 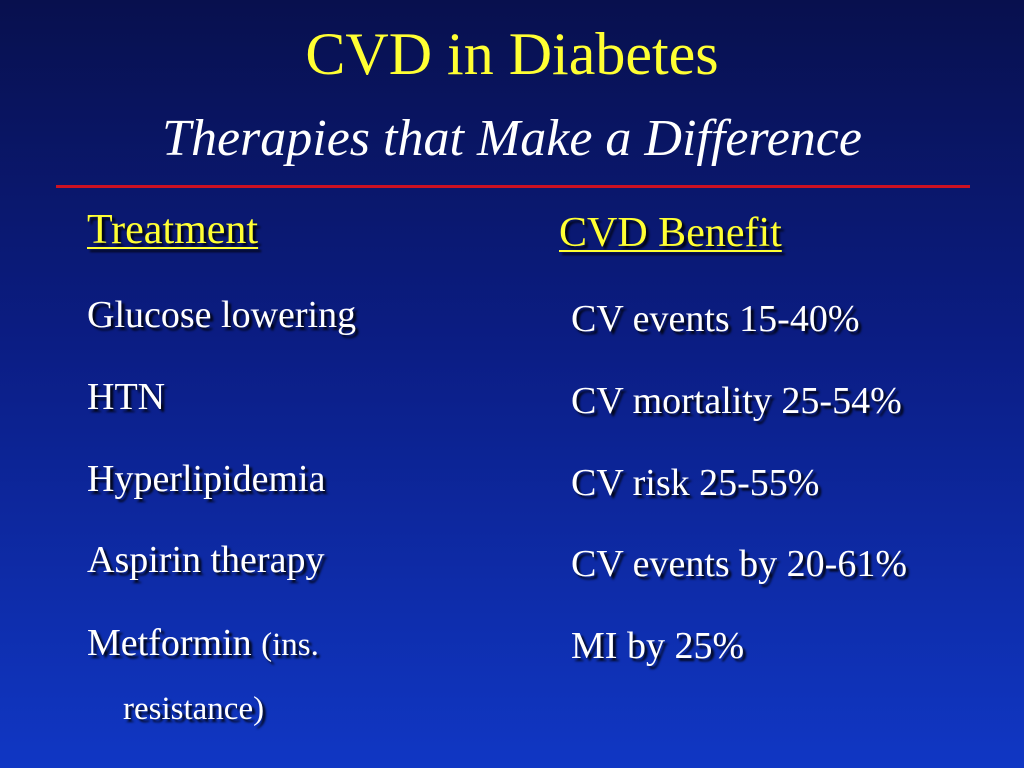 I want to click on slide-title: CVD in Diabetes, so click(x=512, y=54).